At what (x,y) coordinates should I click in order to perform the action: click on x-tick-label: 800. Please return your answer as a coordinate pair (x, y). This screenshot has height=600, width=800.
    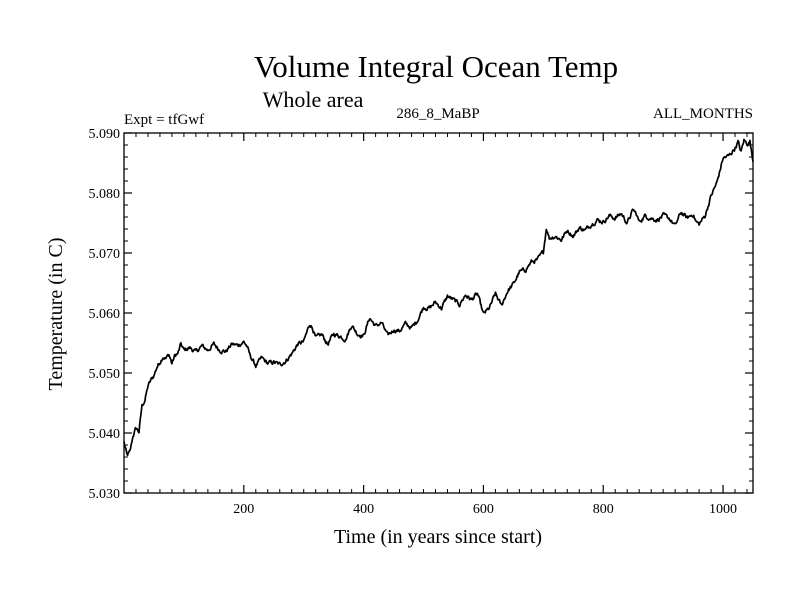
    Looking at the image, I should click on (603, 509).